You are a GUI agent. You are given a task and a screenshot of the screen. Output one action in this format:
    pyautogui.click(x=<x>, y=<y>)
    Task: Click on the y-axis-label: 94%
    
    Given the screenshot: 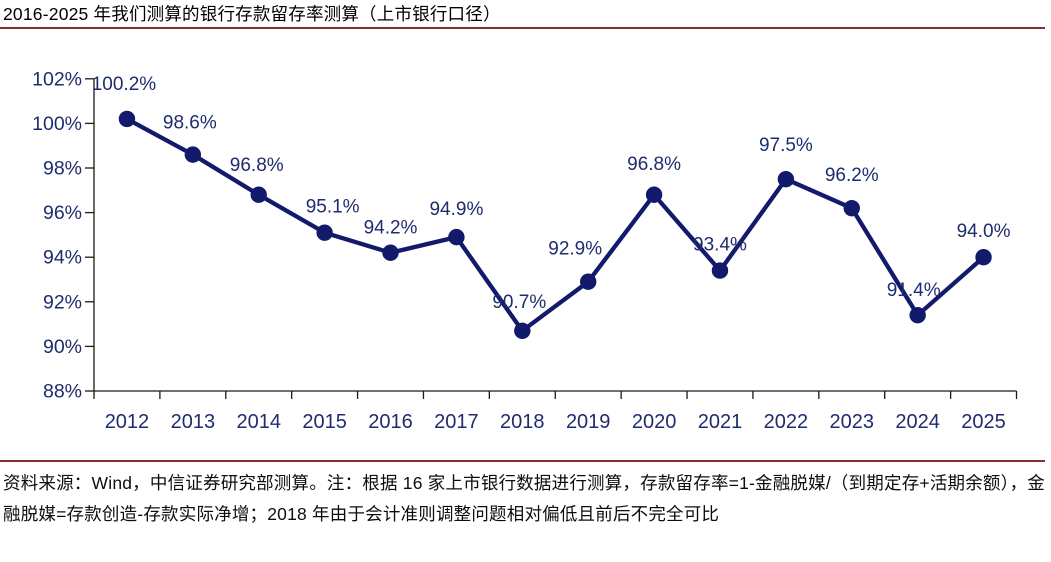 What is the action you would take?
    pyautogui.click(x=62, y=258)
    